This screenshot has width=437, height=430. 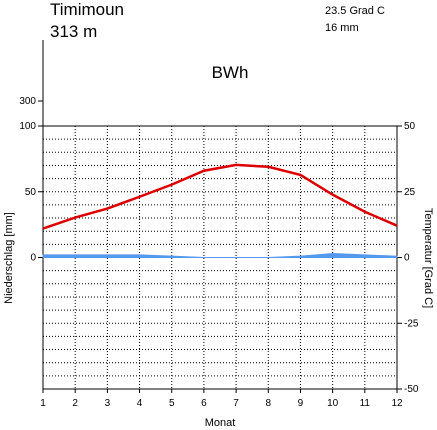 I want to click on x-tick-label: 5, so click(x=172, y=403).